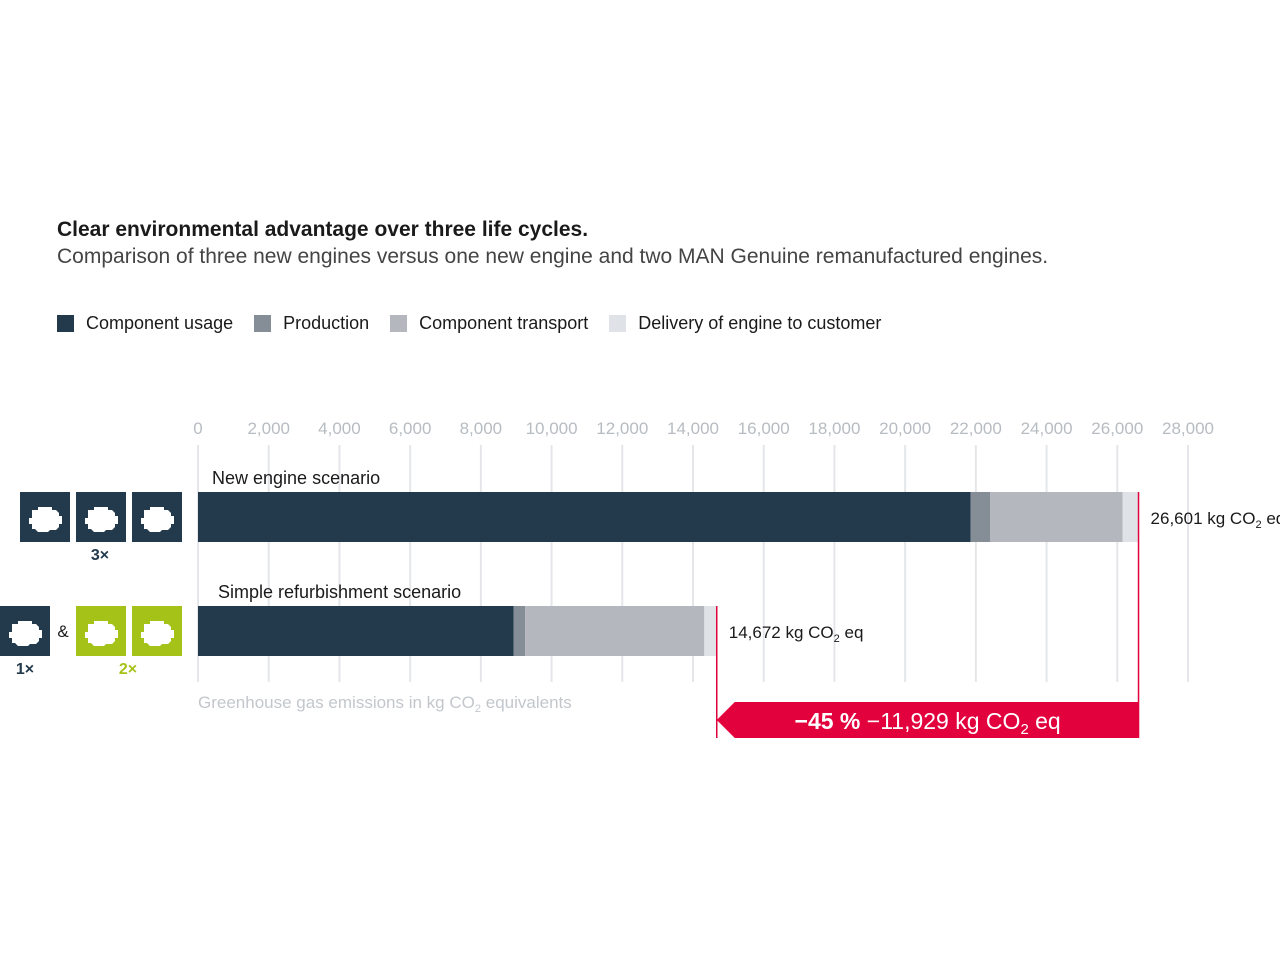 This screenshot has width=1280, height=960. Describe the element at coordinates (25, 669) in the screenshot. I see `multiplier-label: 1×` at that location.